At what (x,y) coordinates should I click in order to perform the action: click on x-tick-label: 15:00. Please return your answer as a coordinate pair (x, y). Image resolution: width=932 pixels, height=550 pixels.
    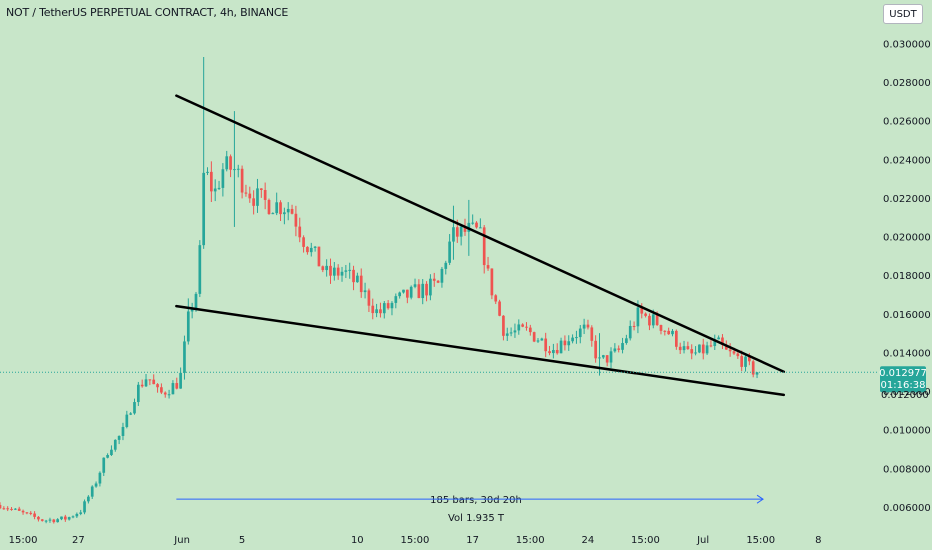
    Looking at the image, I should click on (23, 540).